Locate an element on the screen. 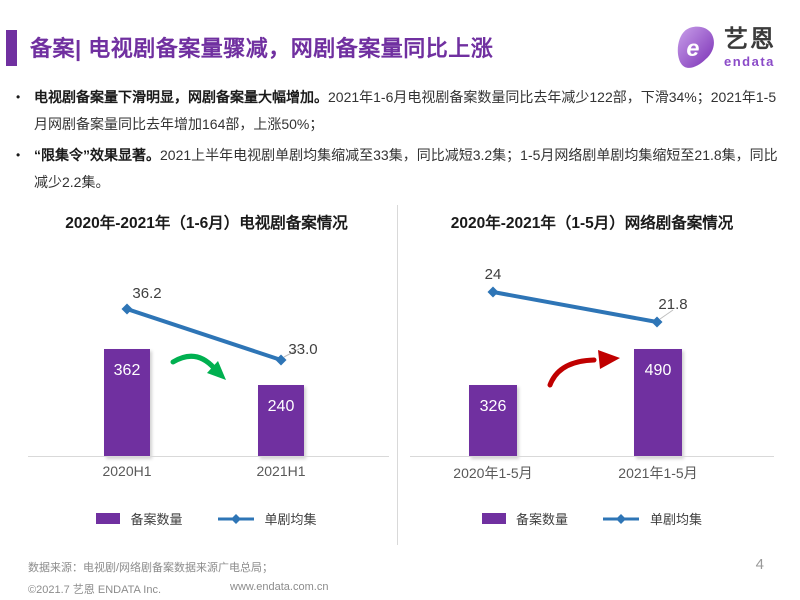 This screenshot has width=800, height=600. category-label: 2020年1-5月 is located at coordinates (493, 473).